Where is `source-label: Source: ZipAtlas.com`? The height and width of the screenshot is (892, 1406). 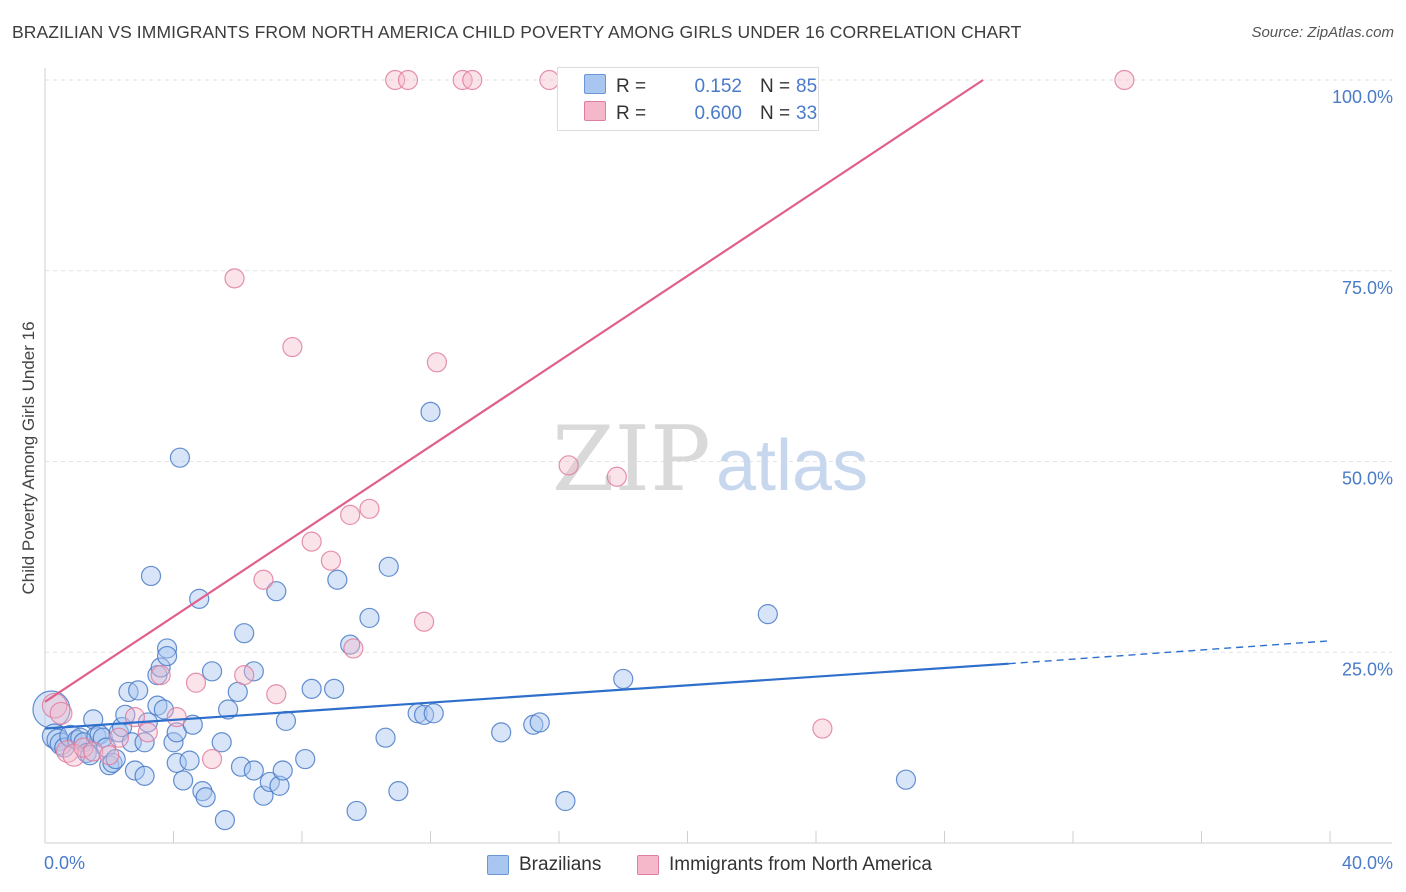 source-label: Source: ZipAtlas.com is located at coordinates (1322, 32).